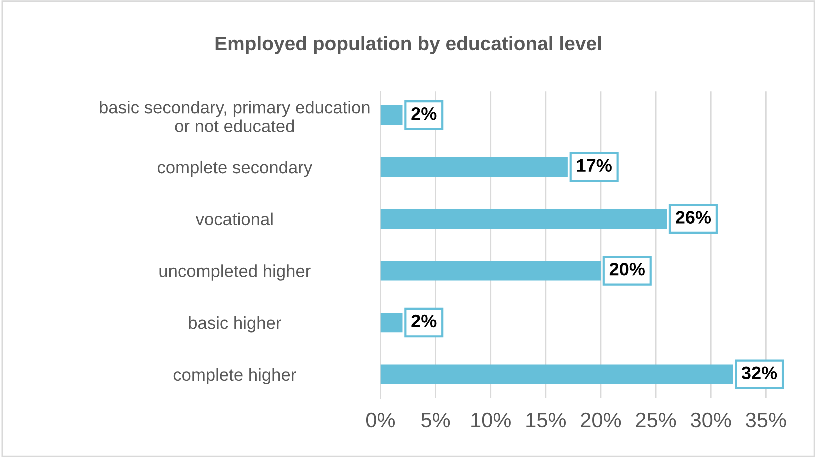 The width and height of the screenshot is (817, 458). I want to click on y-tick-label: complete higher, so click(235, 376).